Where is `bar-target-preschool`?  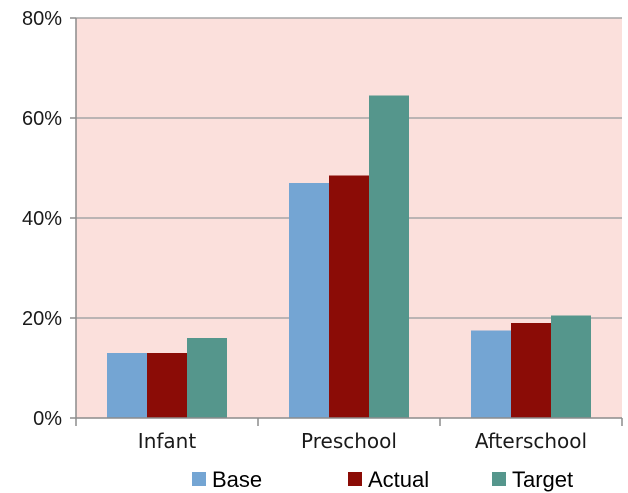
bar-target-preschool is located at coordinates (389, 256).